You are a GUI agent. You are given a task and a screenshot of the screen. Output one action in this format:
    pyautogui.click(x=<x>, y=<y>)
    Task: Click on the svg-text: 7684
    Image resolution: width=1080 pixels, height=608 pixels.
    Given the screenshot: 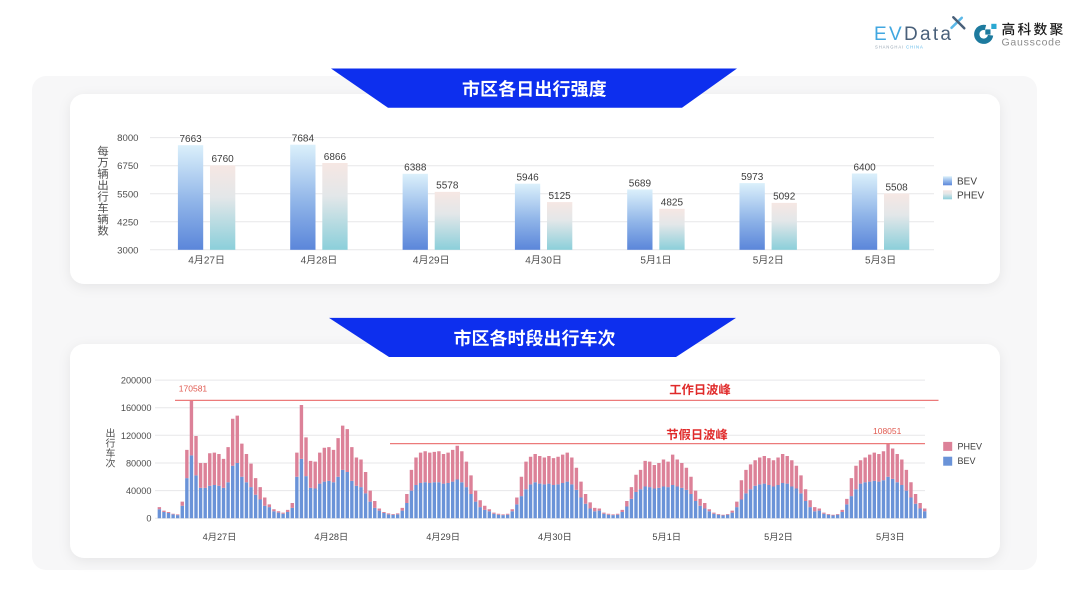 What is the action you would take?
    pyautogui.click(x=303, y=139)
    